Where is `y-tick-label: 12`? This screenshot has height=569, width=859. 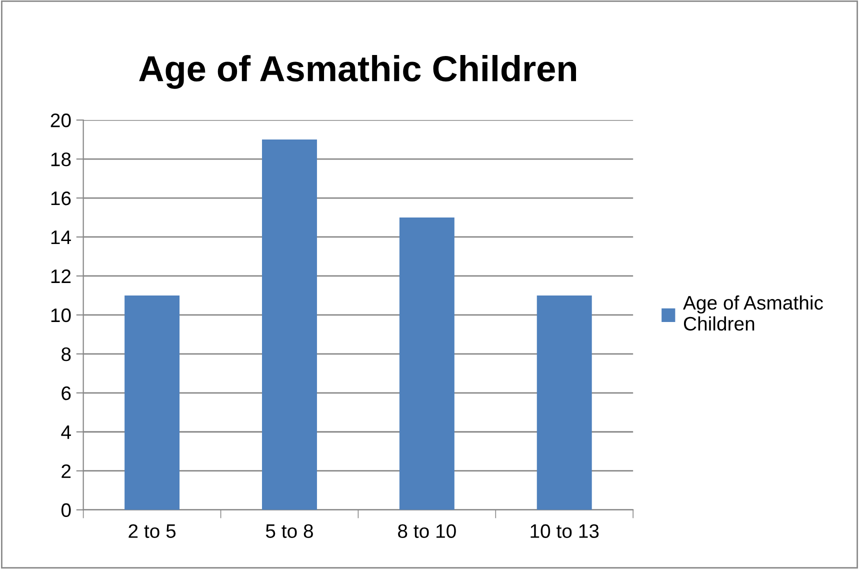 y-tick-label: 12 is located at coordinates (61, 276).